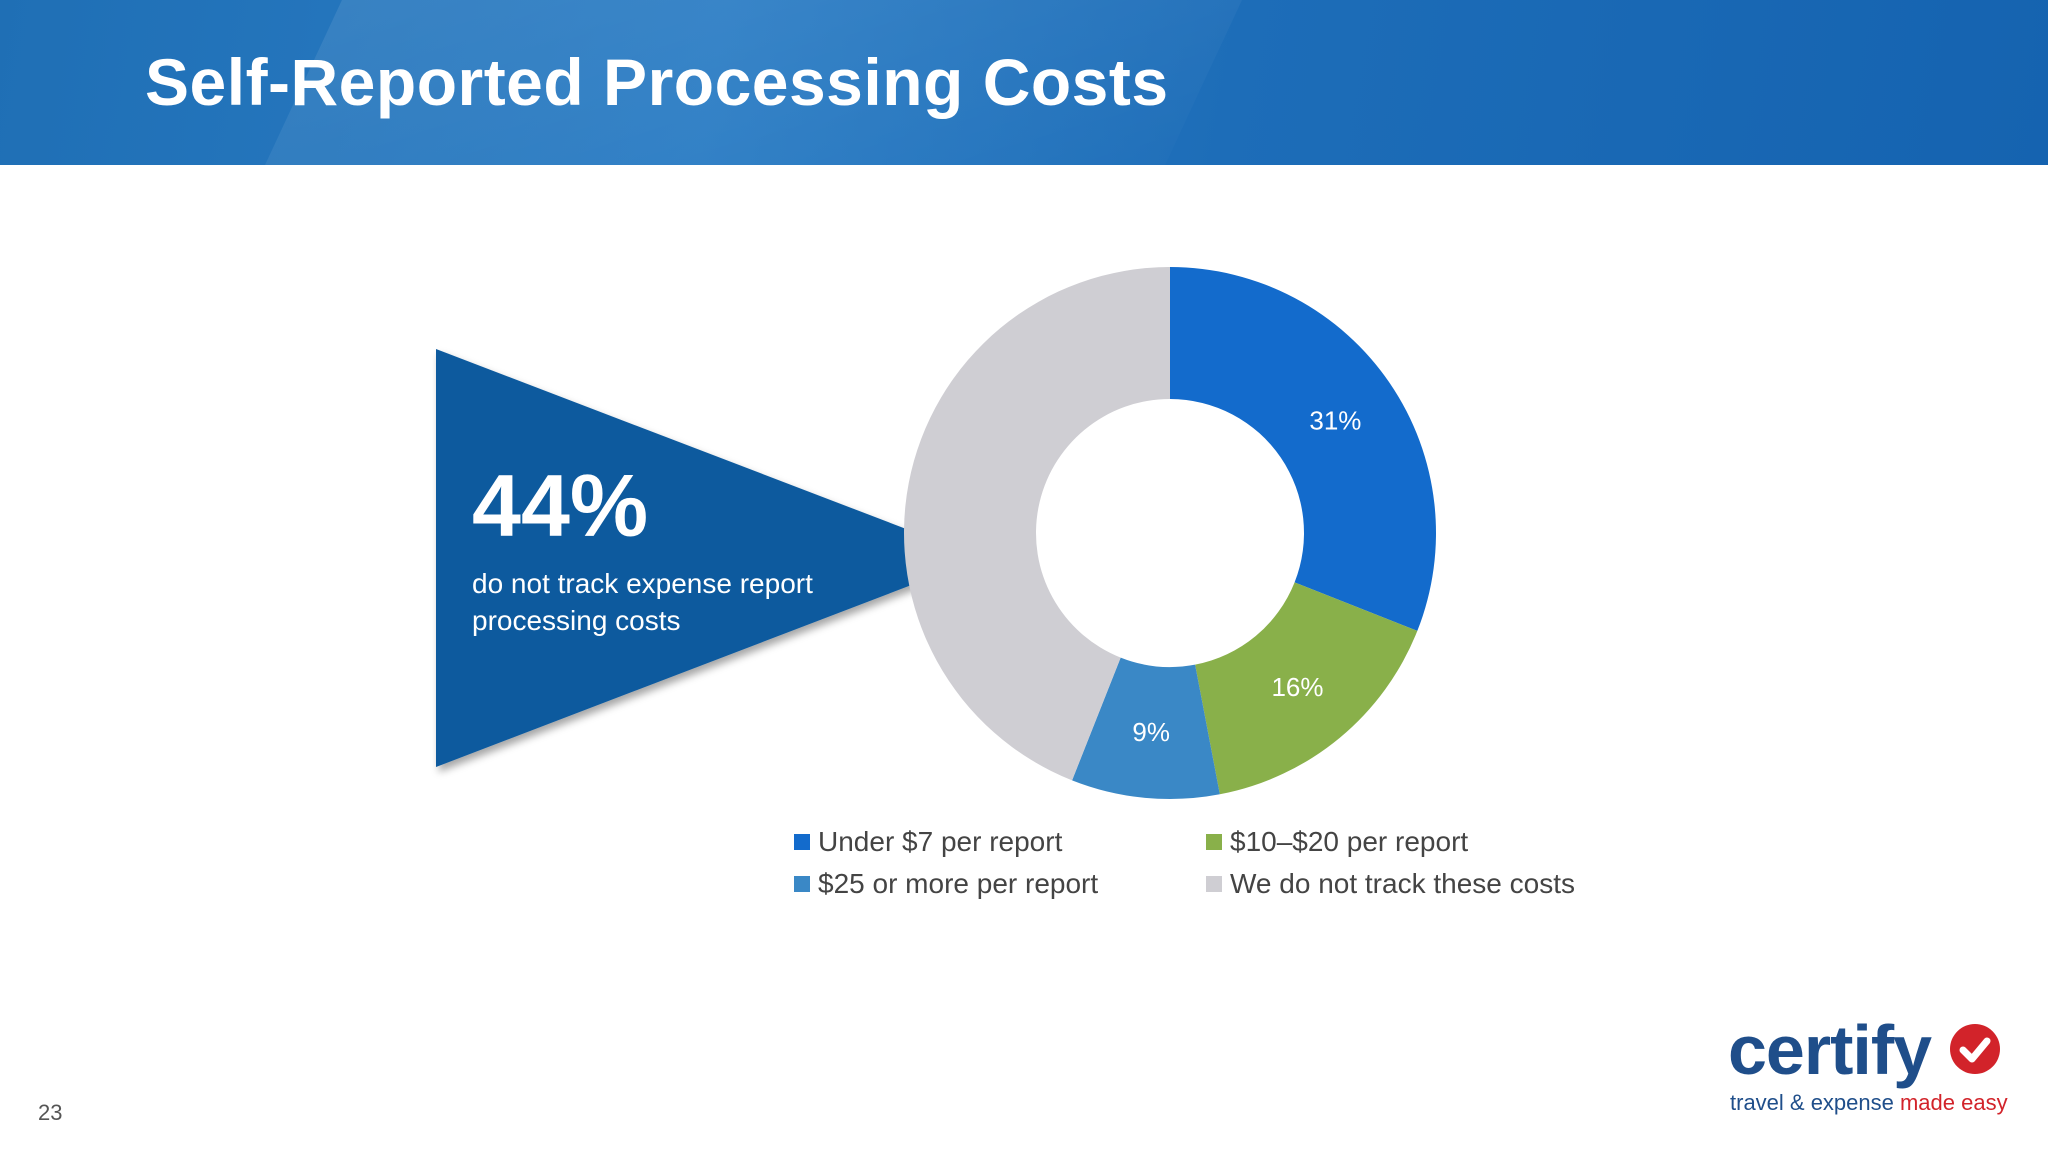 The width and height of the screenshot is (2048, 1152). I want to click on legend-item-under-7: Under $7 per report, so click(928, 842).